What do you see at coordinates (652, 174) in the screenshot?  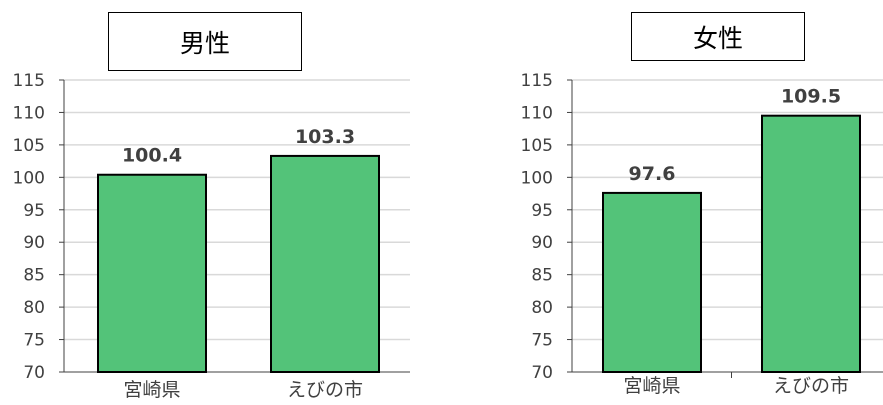 I see `data-label: 97.6` at bounding box center [652, 174].